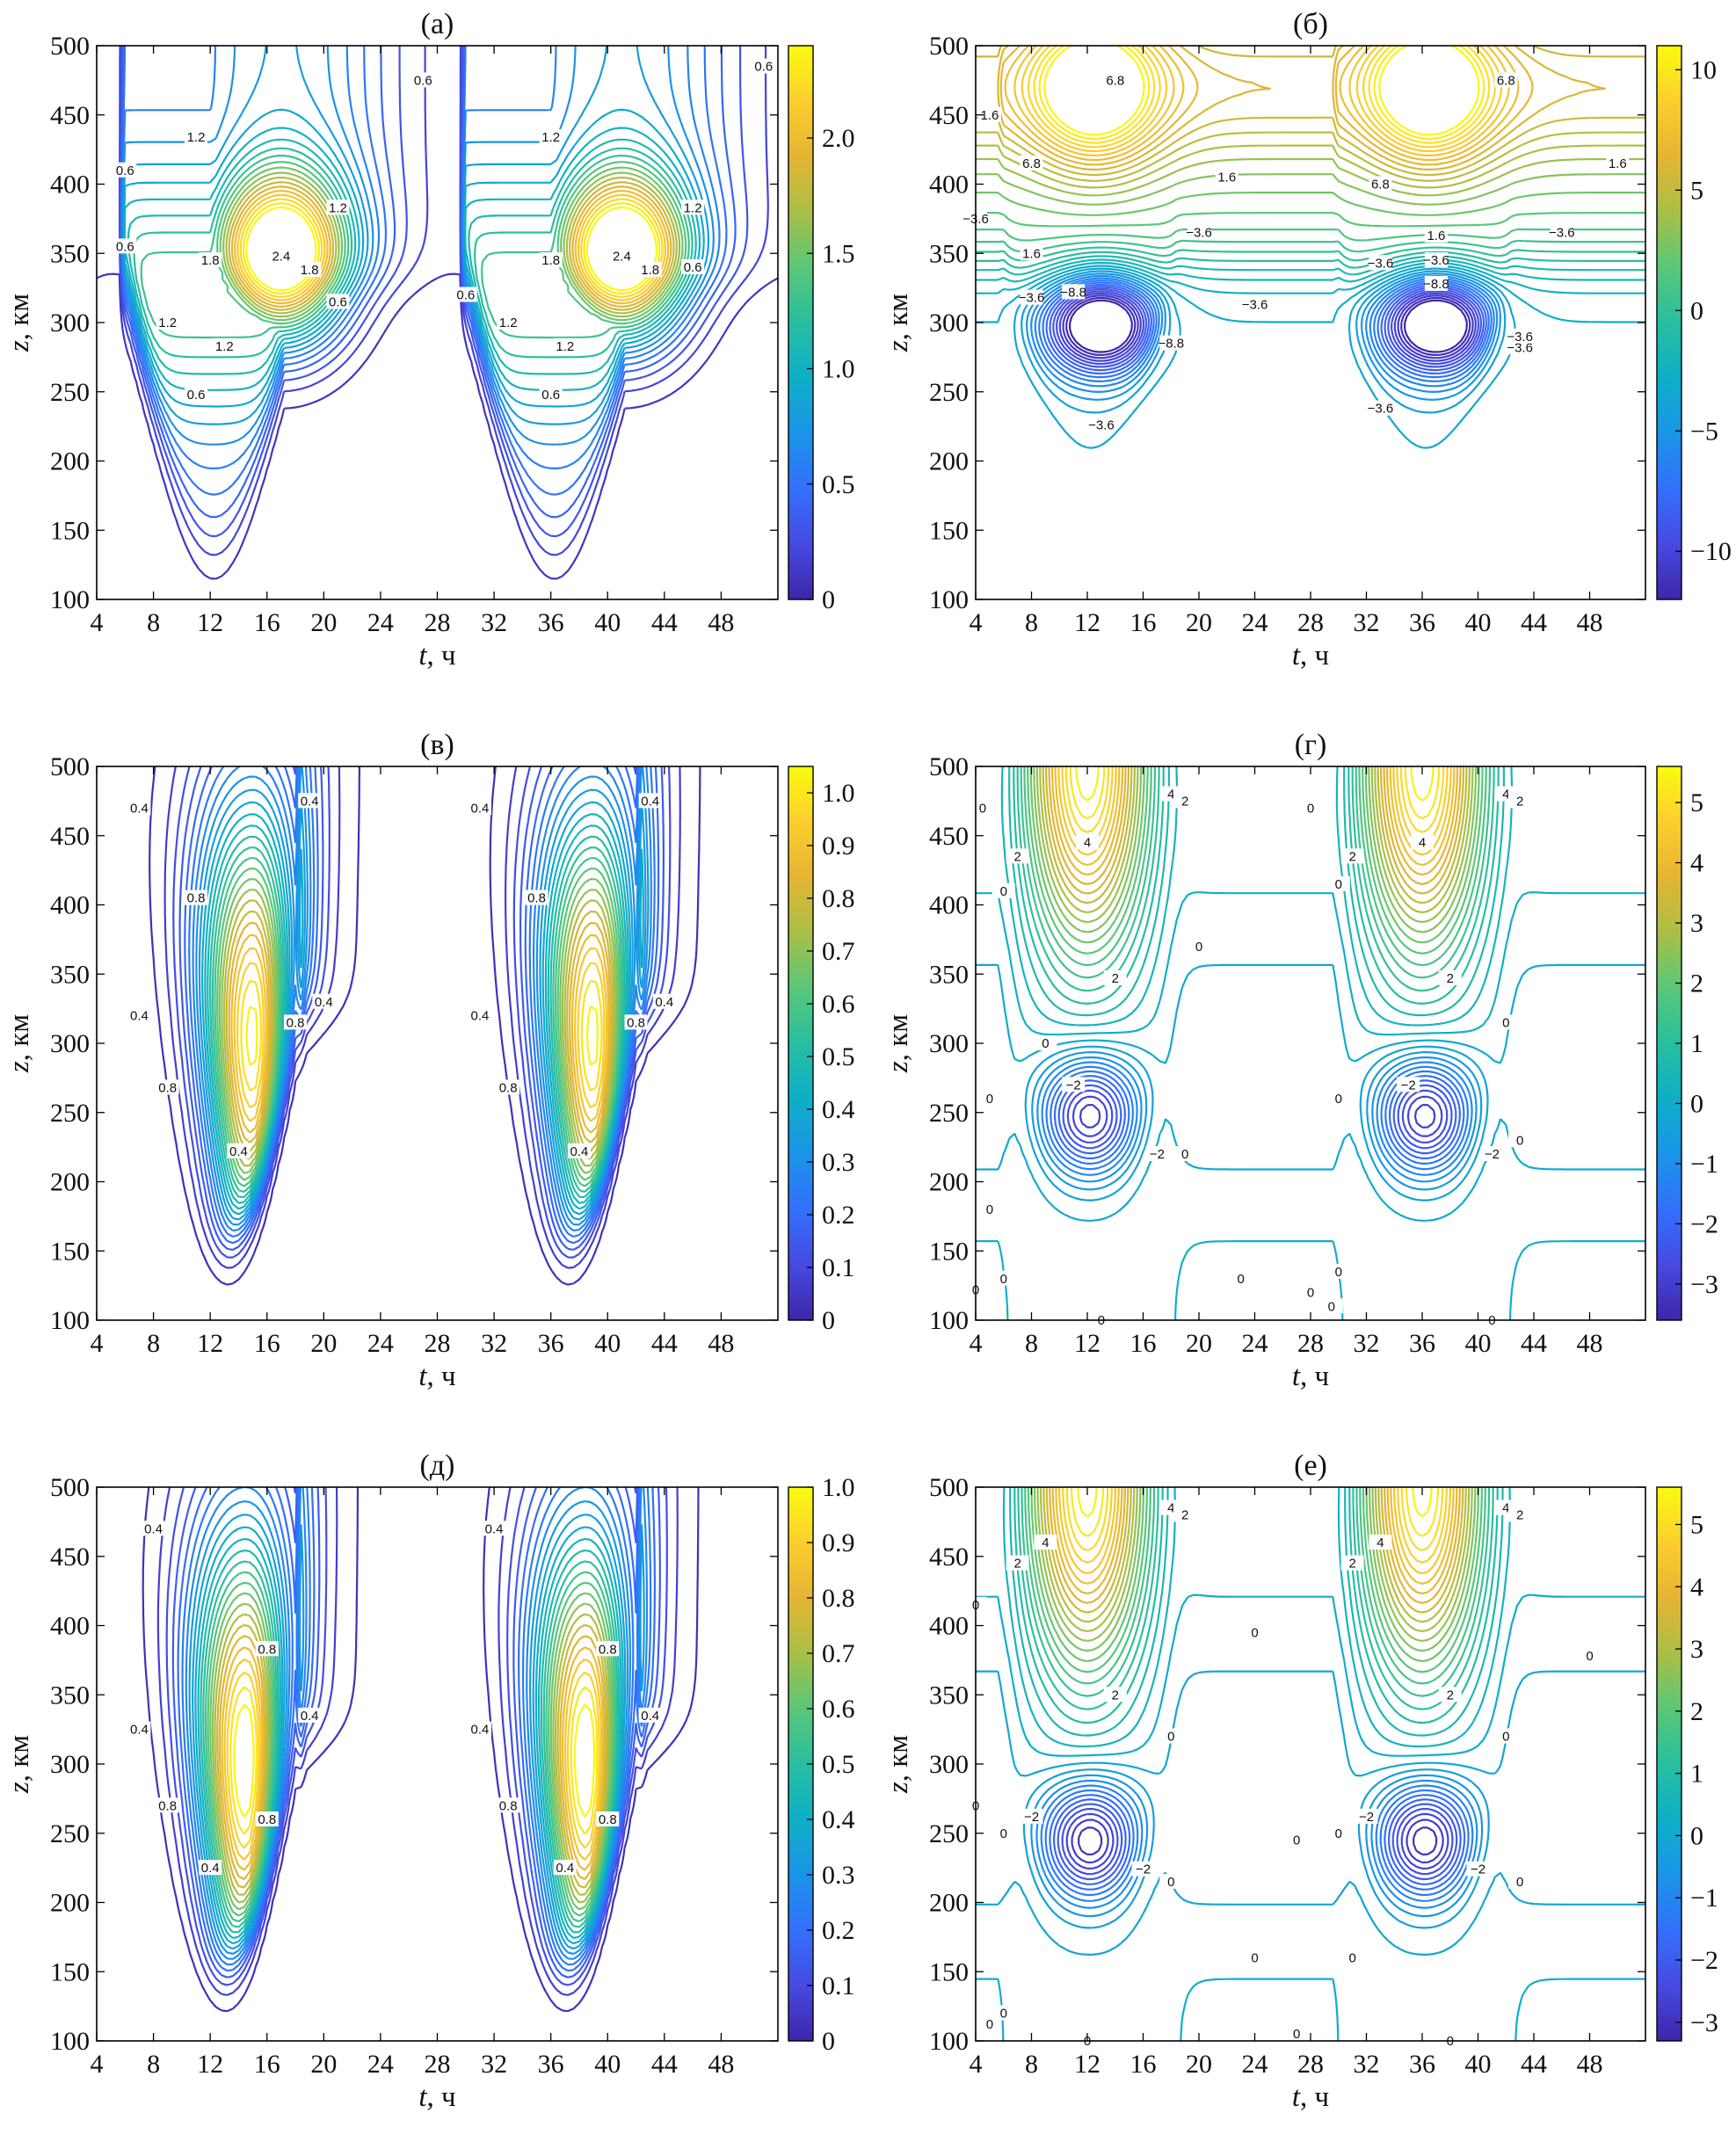 This screenshot has width=1736, height=2149. What do you see at coordinates (441, 2097) in the screenshot?
I see `x-axis-unit: , ч` at bounding box center [441, 2097].